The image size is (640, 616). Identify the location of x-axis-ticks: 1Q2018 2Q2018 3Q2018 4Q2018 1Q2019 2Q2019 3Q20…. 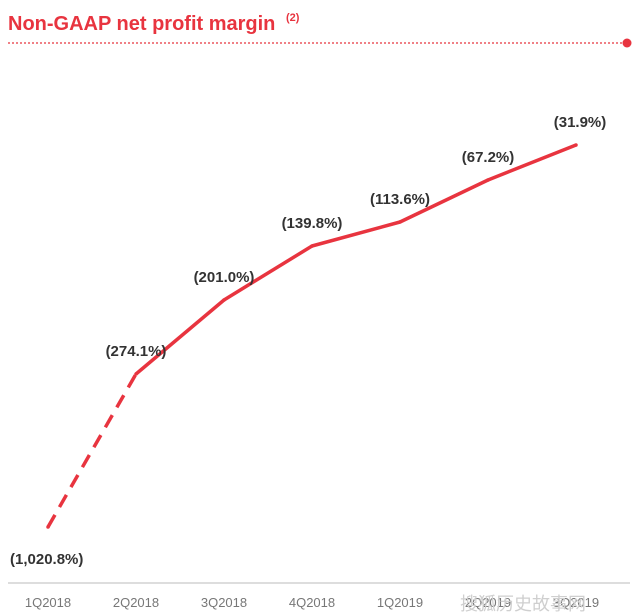
(312, 602).